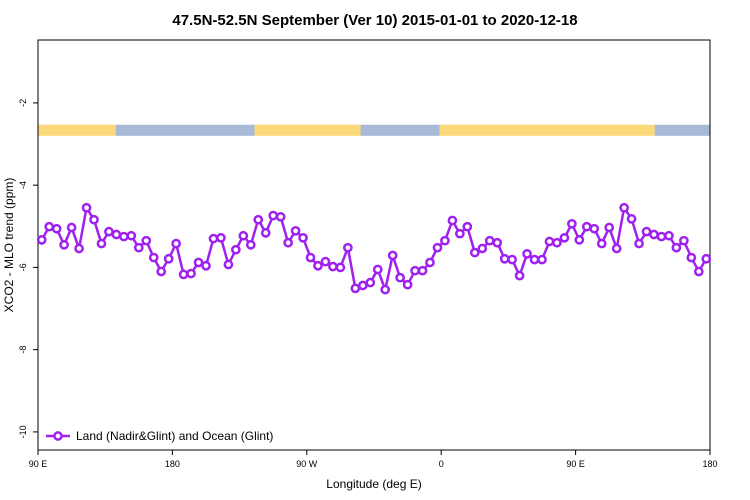 This screenshot has height=500, width=750. I want to click on y-tick-label: -8, so click(23, 350).